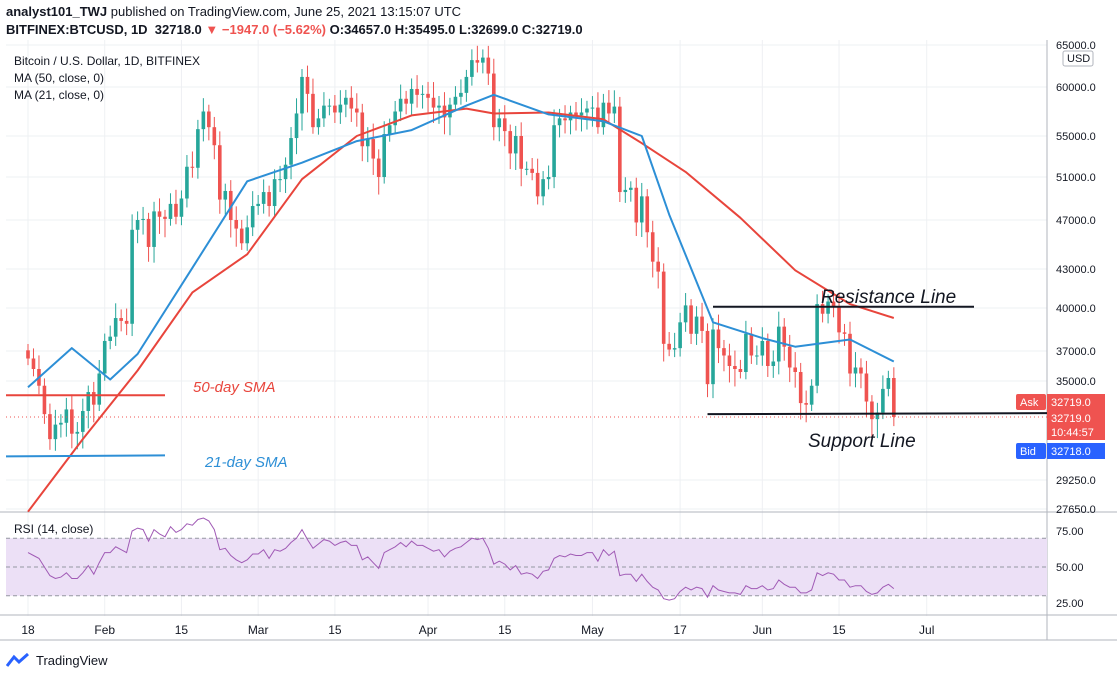  Describe the element at coordinates (57, 11) in the screenshot. I see `author-name: analyst101_TWJ` at that location.